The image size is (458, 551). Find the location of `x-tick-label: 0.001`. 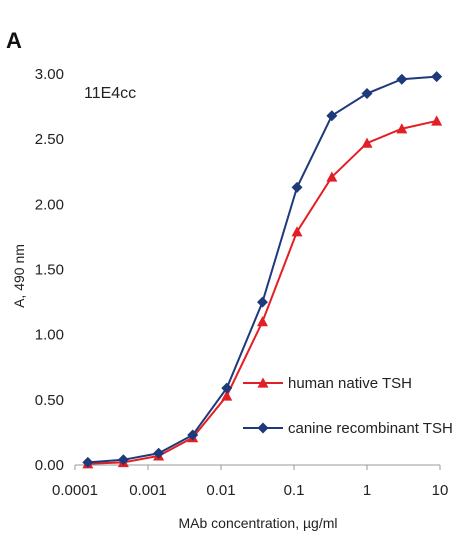

x-tick-label: 0.001 is located at coordinates (148, 490).